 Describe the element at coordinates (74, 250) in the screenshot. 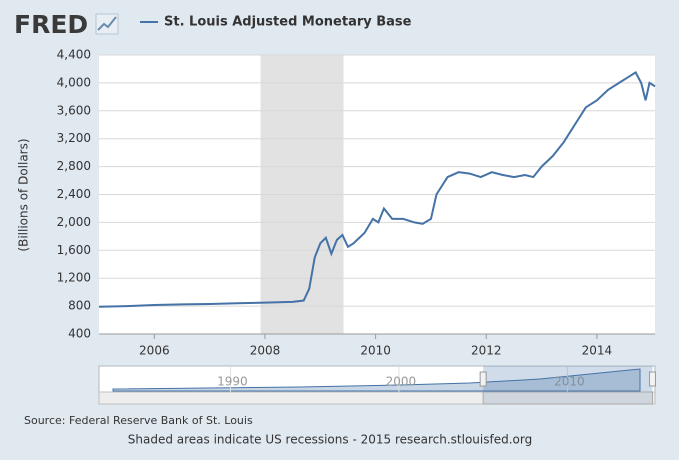

I see `y-tick-label: 1,600` at that location.